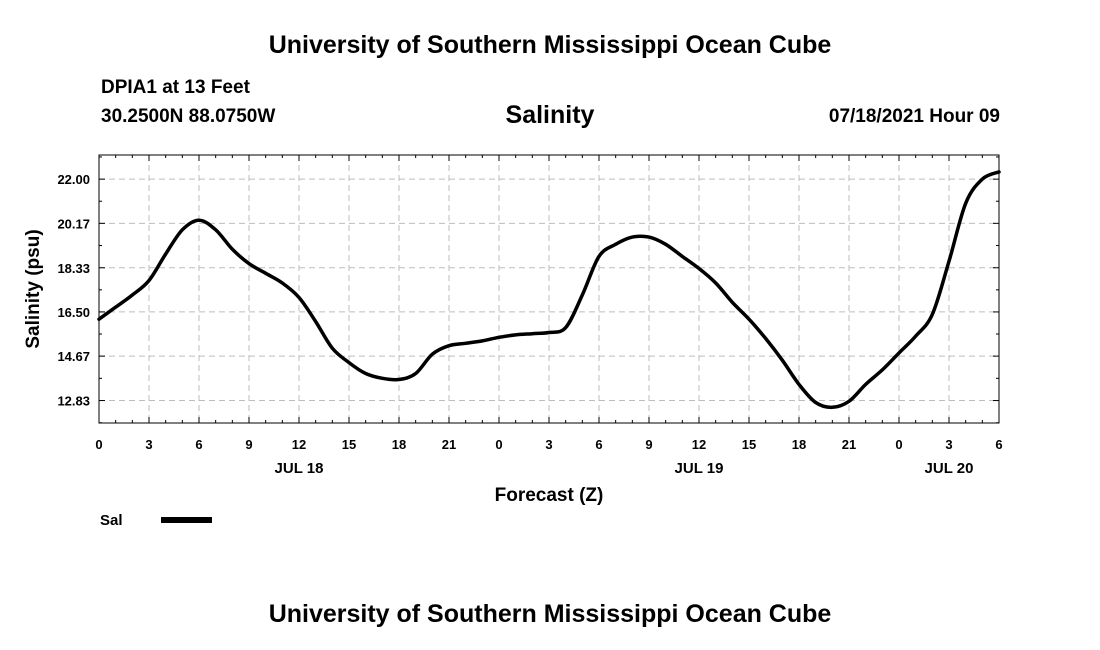 This screenshot has width=1100, height=650. Describe the element at coordinates (33, 288) in the screenshot. I see `y-axis-label: Salinity (psu)` at that location.